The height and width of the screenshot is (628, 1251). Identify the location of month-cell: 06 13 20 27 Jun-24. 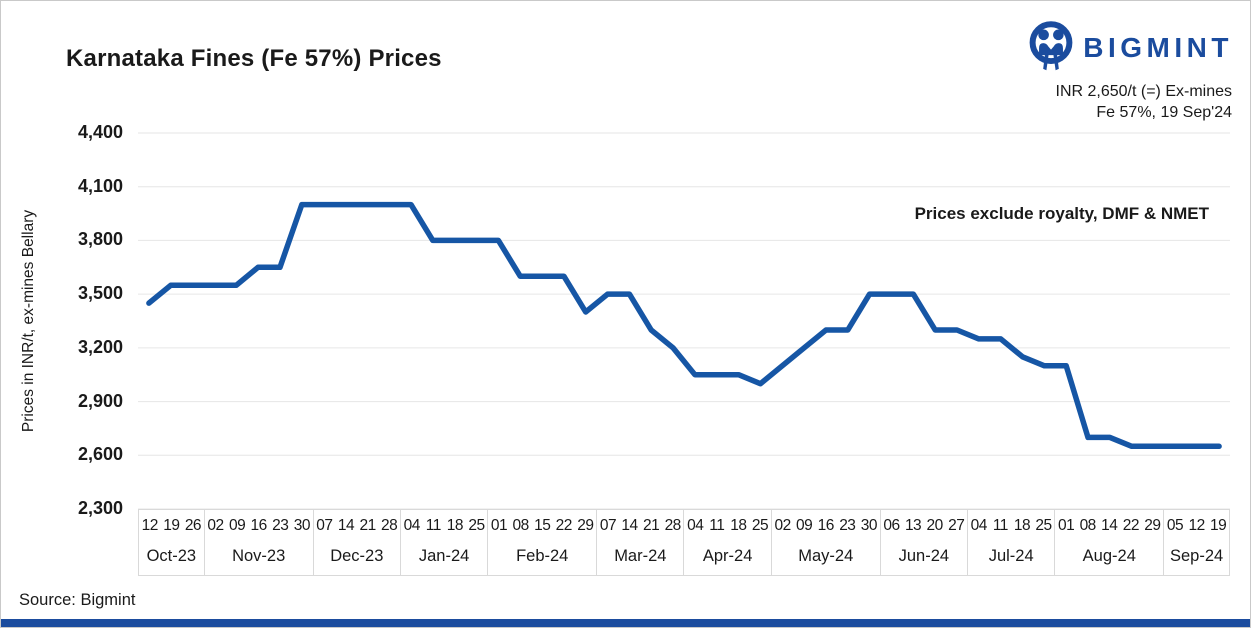
(923, 542).